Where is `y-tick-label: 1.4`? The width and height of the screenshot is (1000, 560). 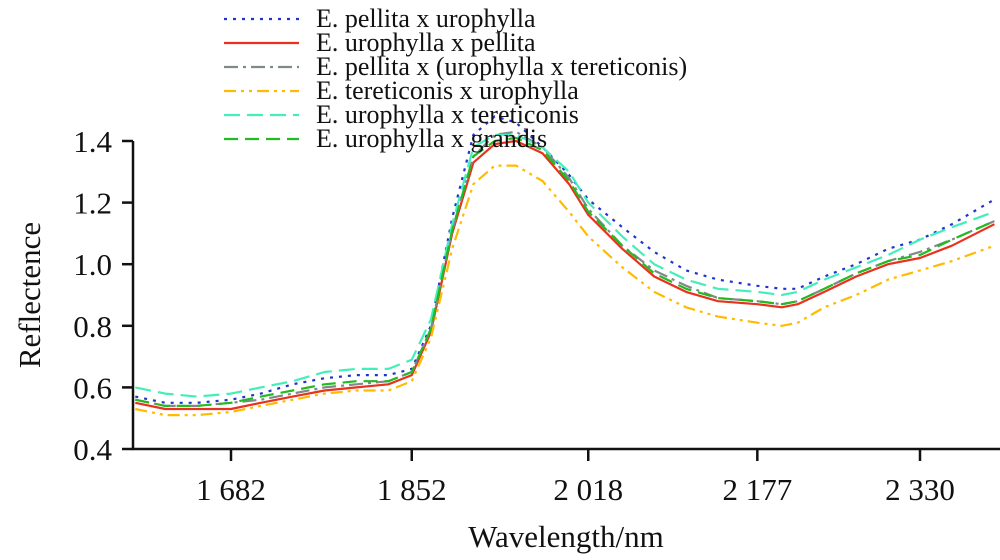 y-tick-label: 1.4 is located at coordinates (92, 141).